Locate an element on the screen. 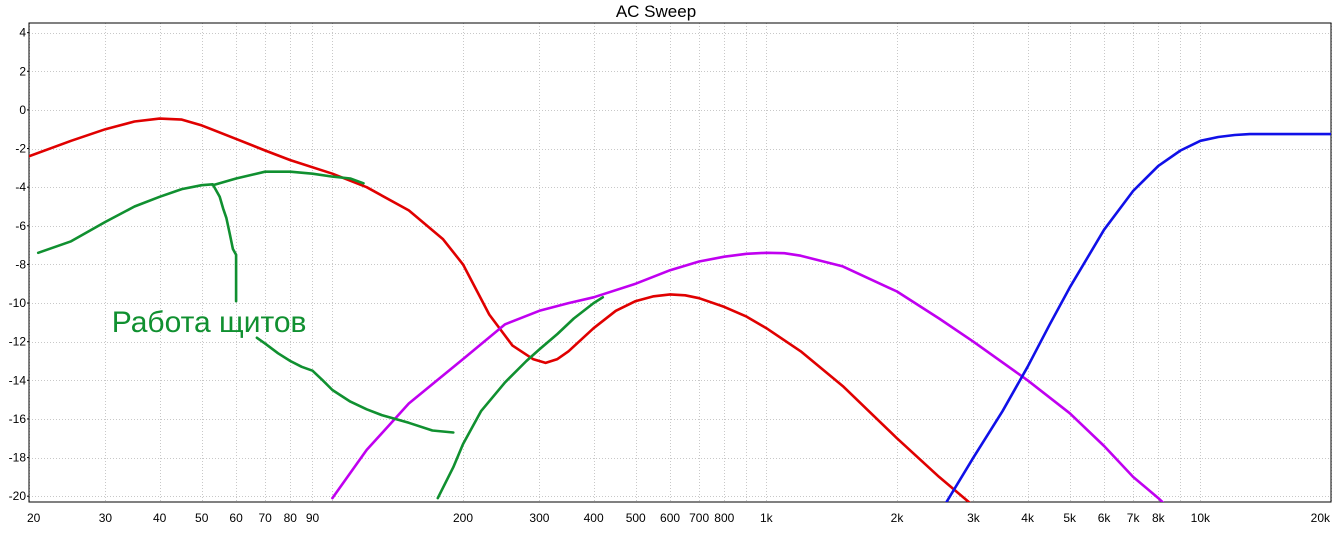  y-tick-label: -2 is located at coordinates (20, 149).